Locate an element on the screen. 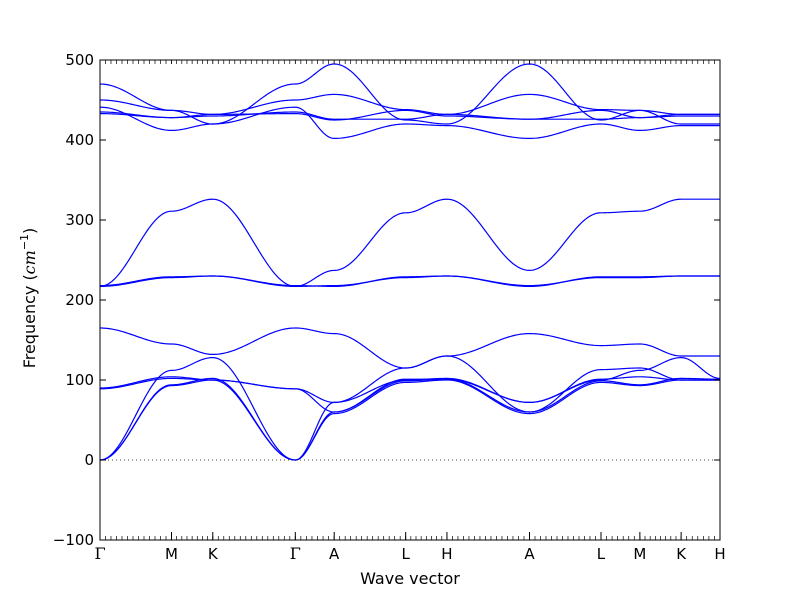 This screenshot has width=800, height=600. y-axis-label-close: ) is located at coordinates (29, 231).